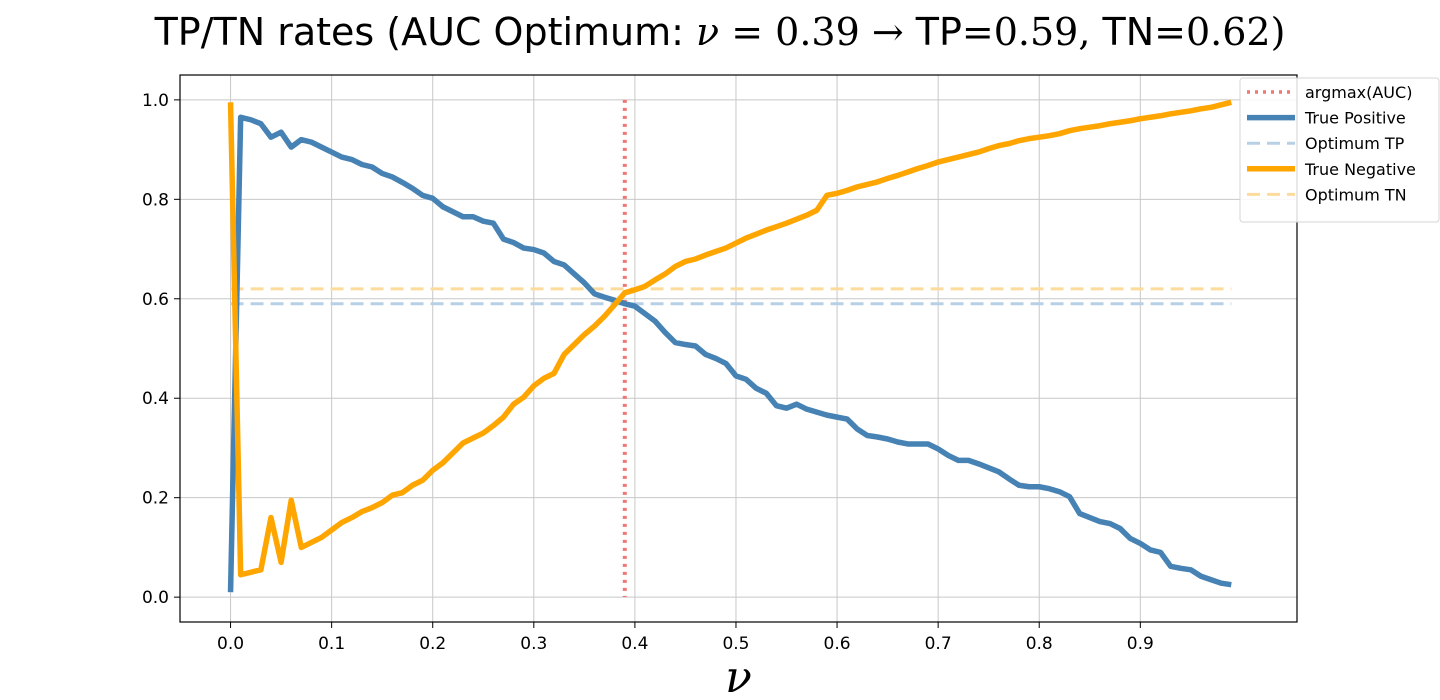 This screenshot has width=1440, height=700. What do you see at coordinates (1355, 143) in the screenshot?
I see `legend-label-optimum-tp: Optimum TP` at bounding box center [1355, 143].